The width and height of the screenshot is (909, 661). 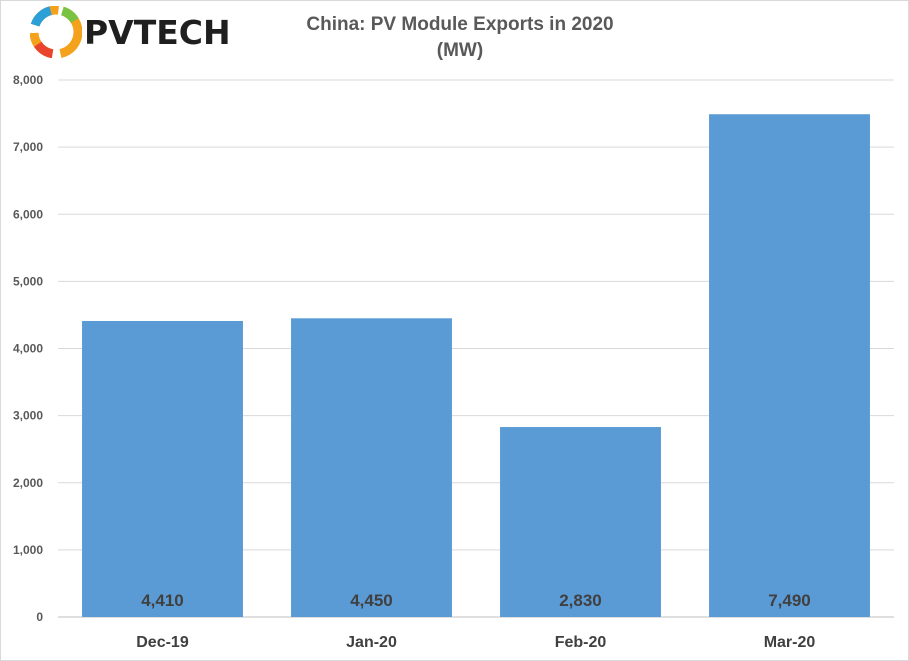 I want to click on y-tick-label: 6,000, so click(x=28, y=214).